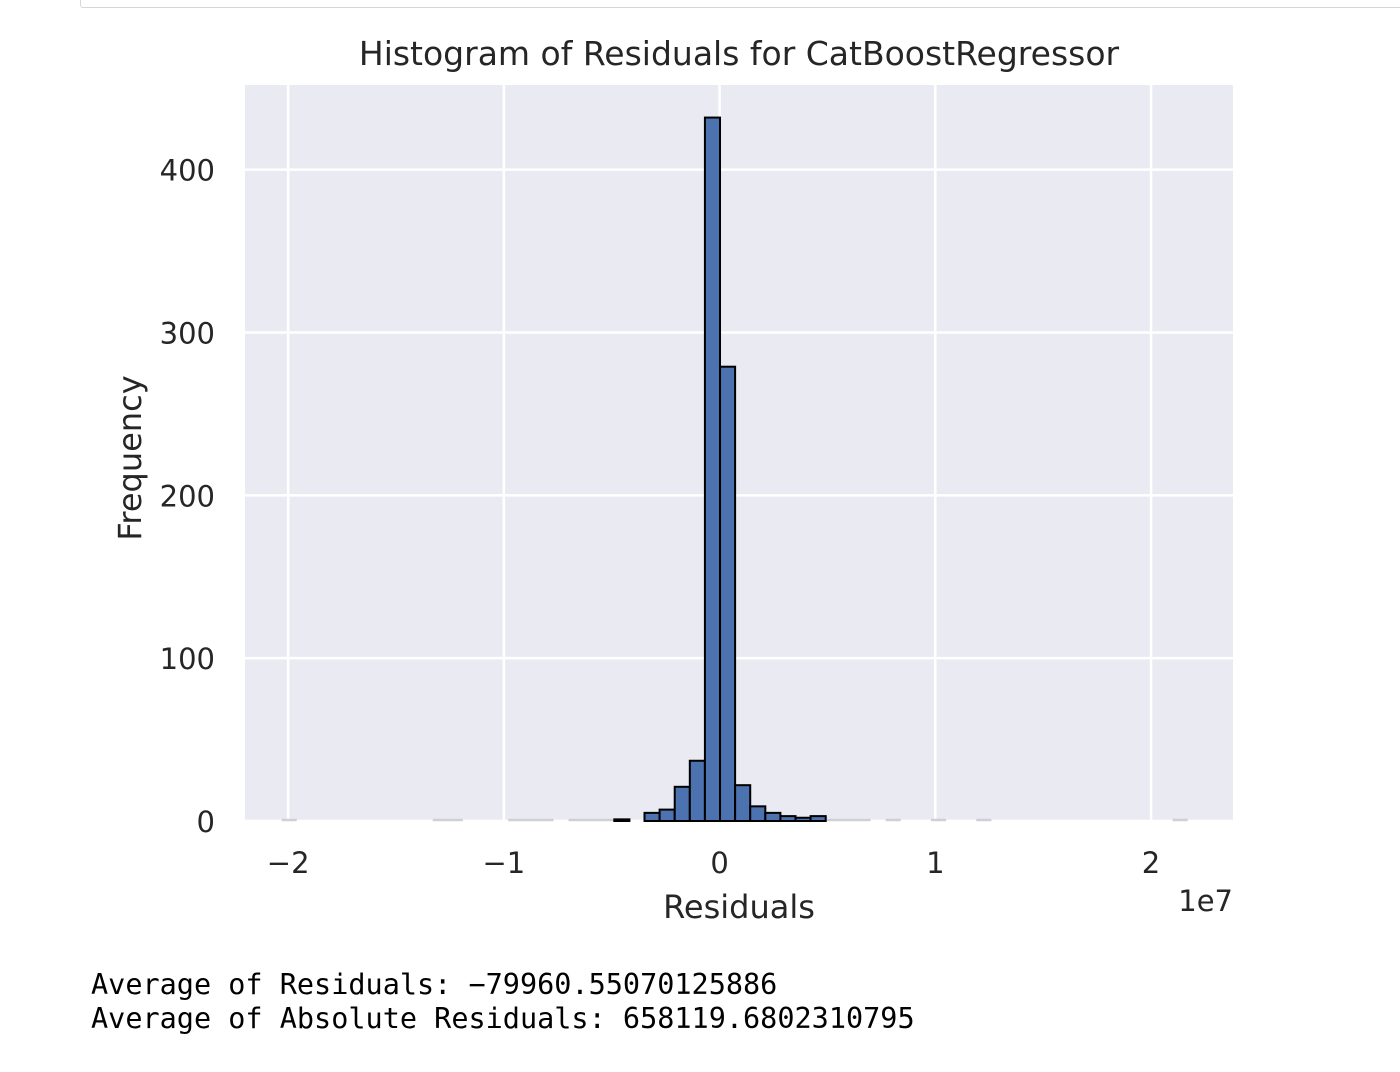  What do you see at coordinates (739, 907) in the screenshot?
I see `x-axis-label: Residuals` at bounding box center [739, 907].